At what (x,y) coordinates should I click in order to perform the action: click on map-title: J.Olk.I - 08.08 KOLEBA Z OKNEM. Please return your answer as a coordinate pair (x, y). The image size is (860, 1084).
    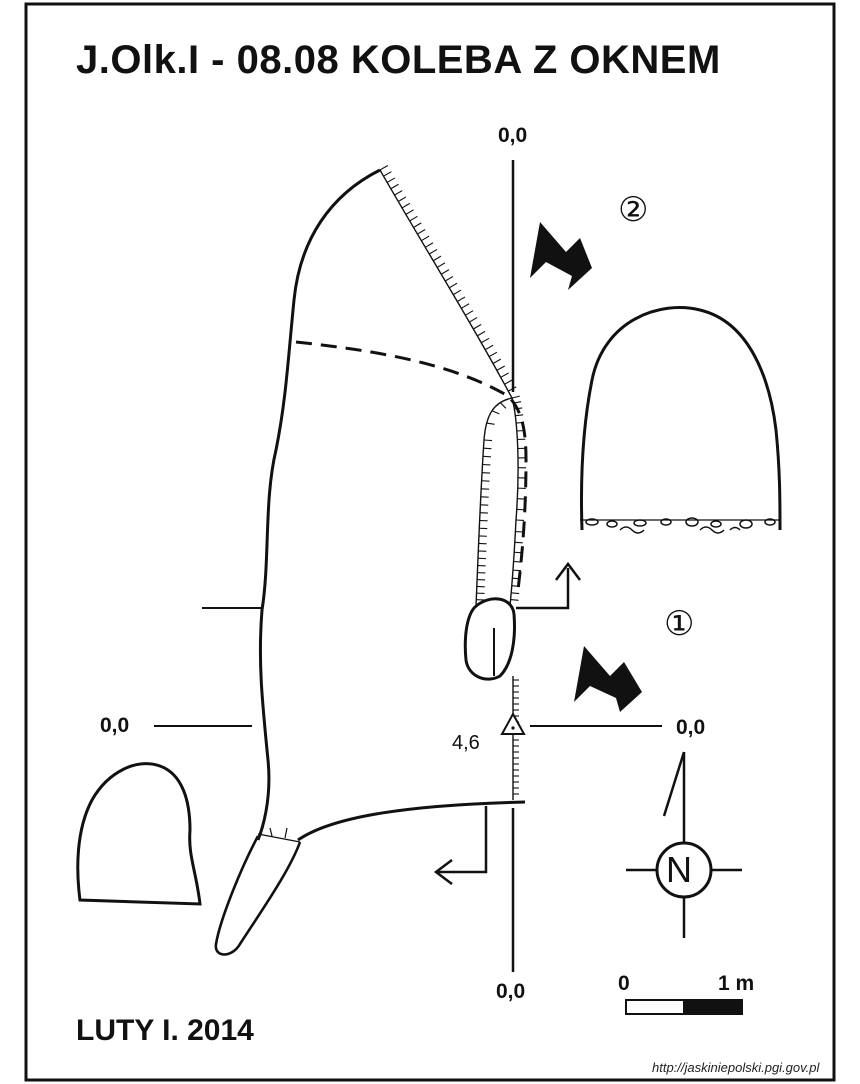
    Looking at the image, I should click on (398, 60).